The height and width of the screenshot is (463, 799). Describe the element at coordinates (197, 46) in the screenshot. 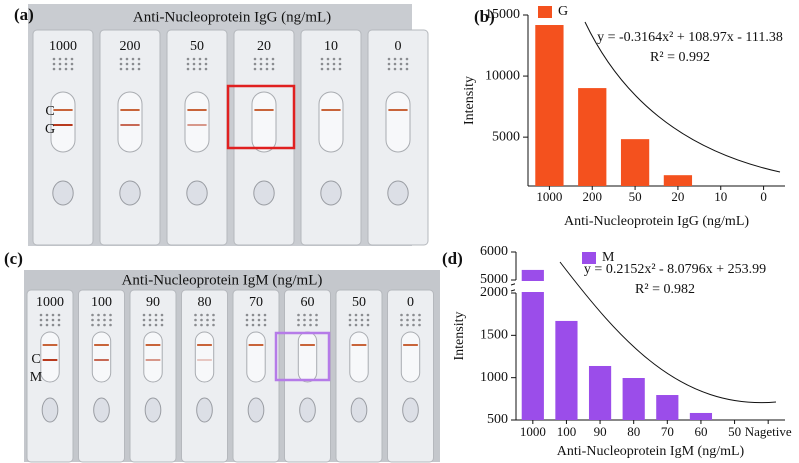

I see `concentration-label: 50` at that location.